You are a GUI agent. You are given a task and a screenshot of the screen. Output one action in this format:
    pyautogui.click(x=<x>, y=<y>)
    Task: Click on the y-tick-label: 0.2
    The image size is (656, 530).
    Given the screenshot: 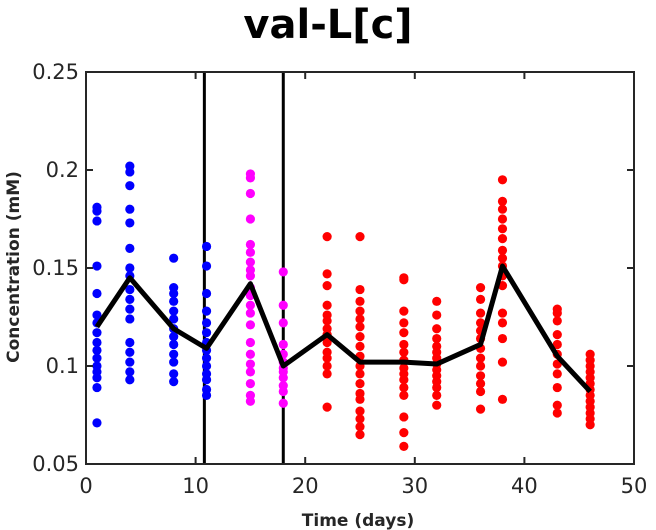 What is the action you would take?
    pyautogui.click(x=62, y=170)
    